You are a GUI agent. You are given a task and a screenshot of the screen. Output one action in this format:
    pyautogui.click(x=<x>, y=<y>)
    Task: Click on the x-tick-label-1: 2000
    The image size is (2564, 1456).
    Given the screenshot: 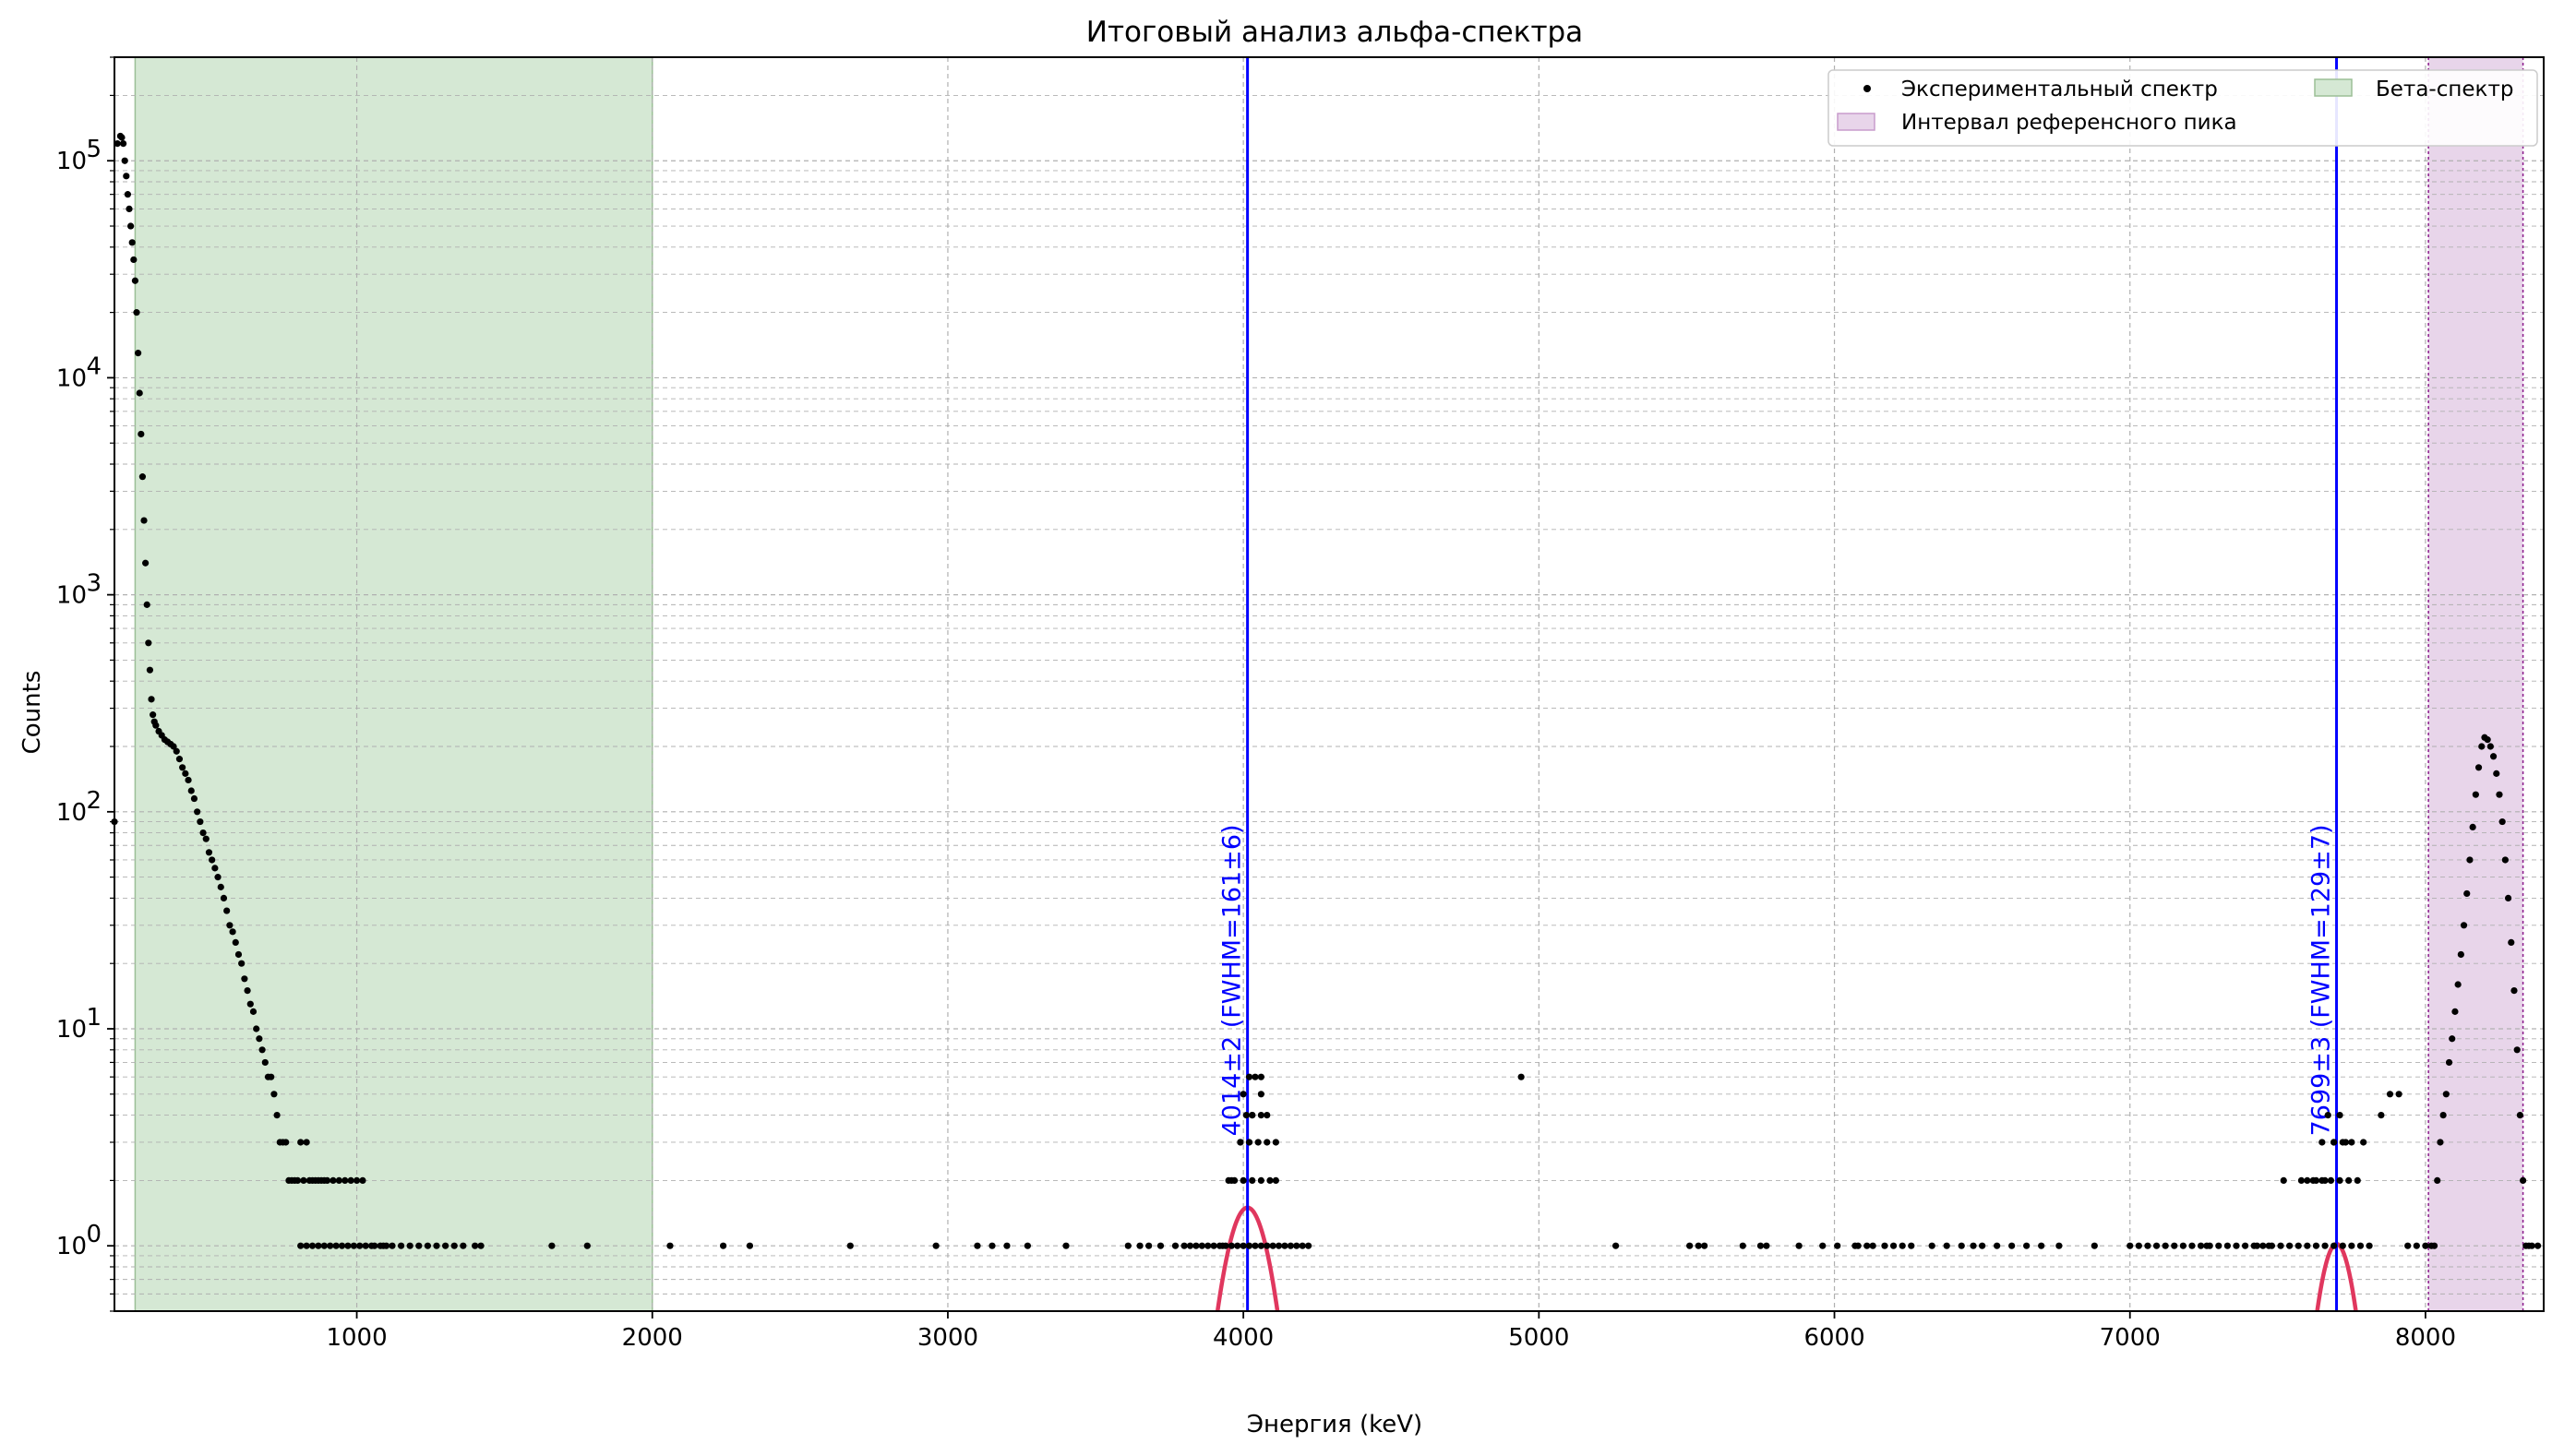 What is the action you would take?
    pyautogui.click(x=652, y=1338)
    